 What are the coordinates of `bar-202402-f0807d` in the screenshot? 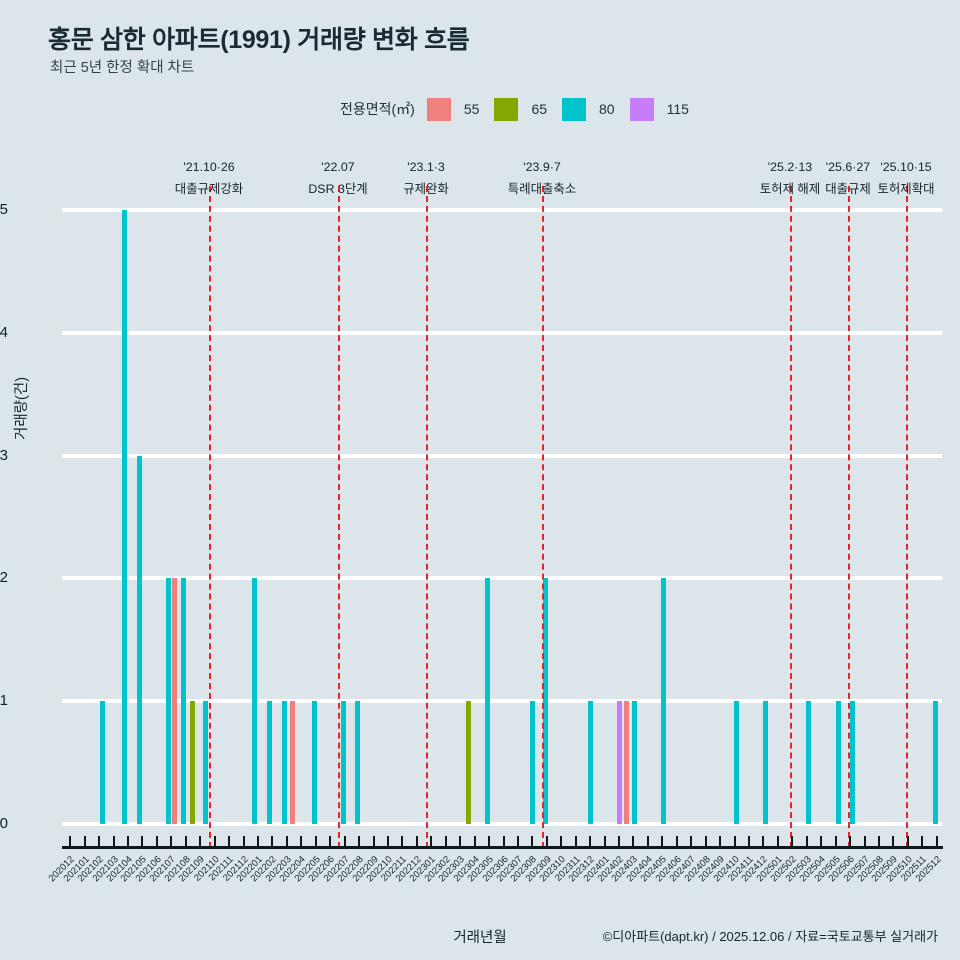 It's located at (626, 762).